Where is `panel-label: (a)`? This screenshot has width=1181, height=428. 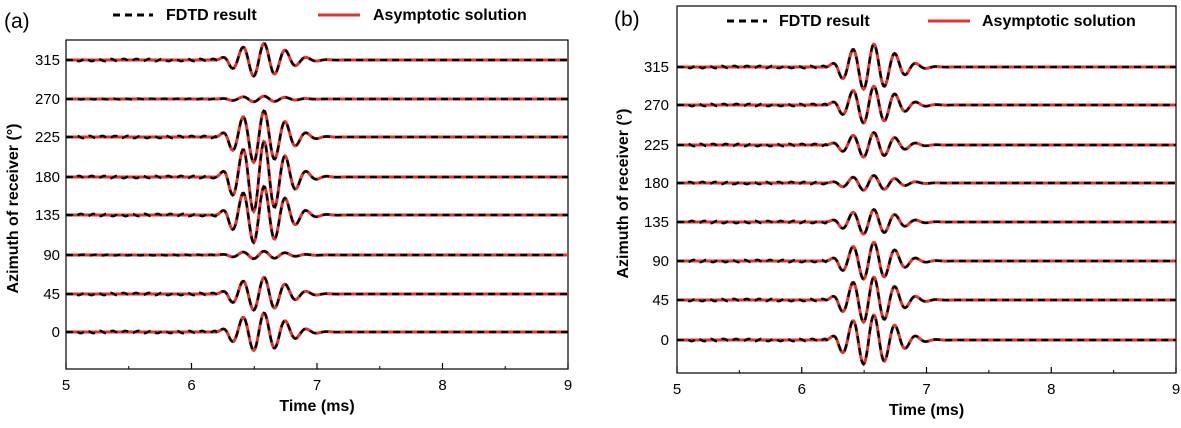
panel-label: (a) is located at coordinates (17, 21).